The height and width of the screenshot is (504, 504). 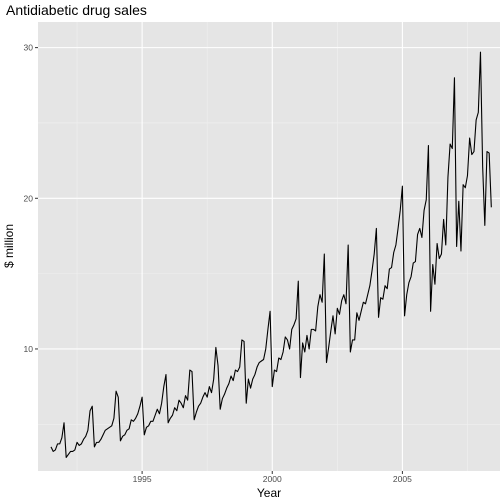 I want to click on y-axis-title: $ million, so click(x=9, y=246).